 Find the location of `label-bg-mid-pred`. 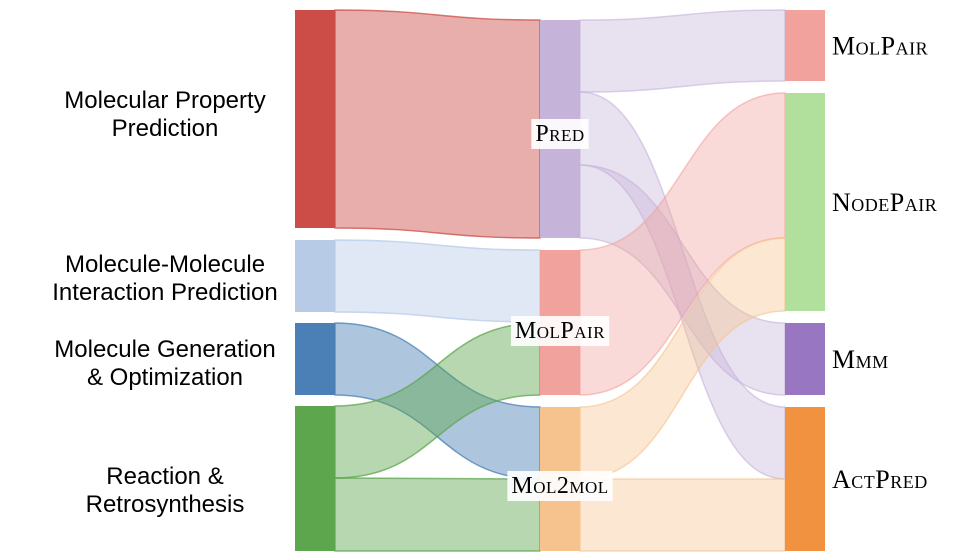

label-bg-mid-pred is located at coordinates (560, 134).